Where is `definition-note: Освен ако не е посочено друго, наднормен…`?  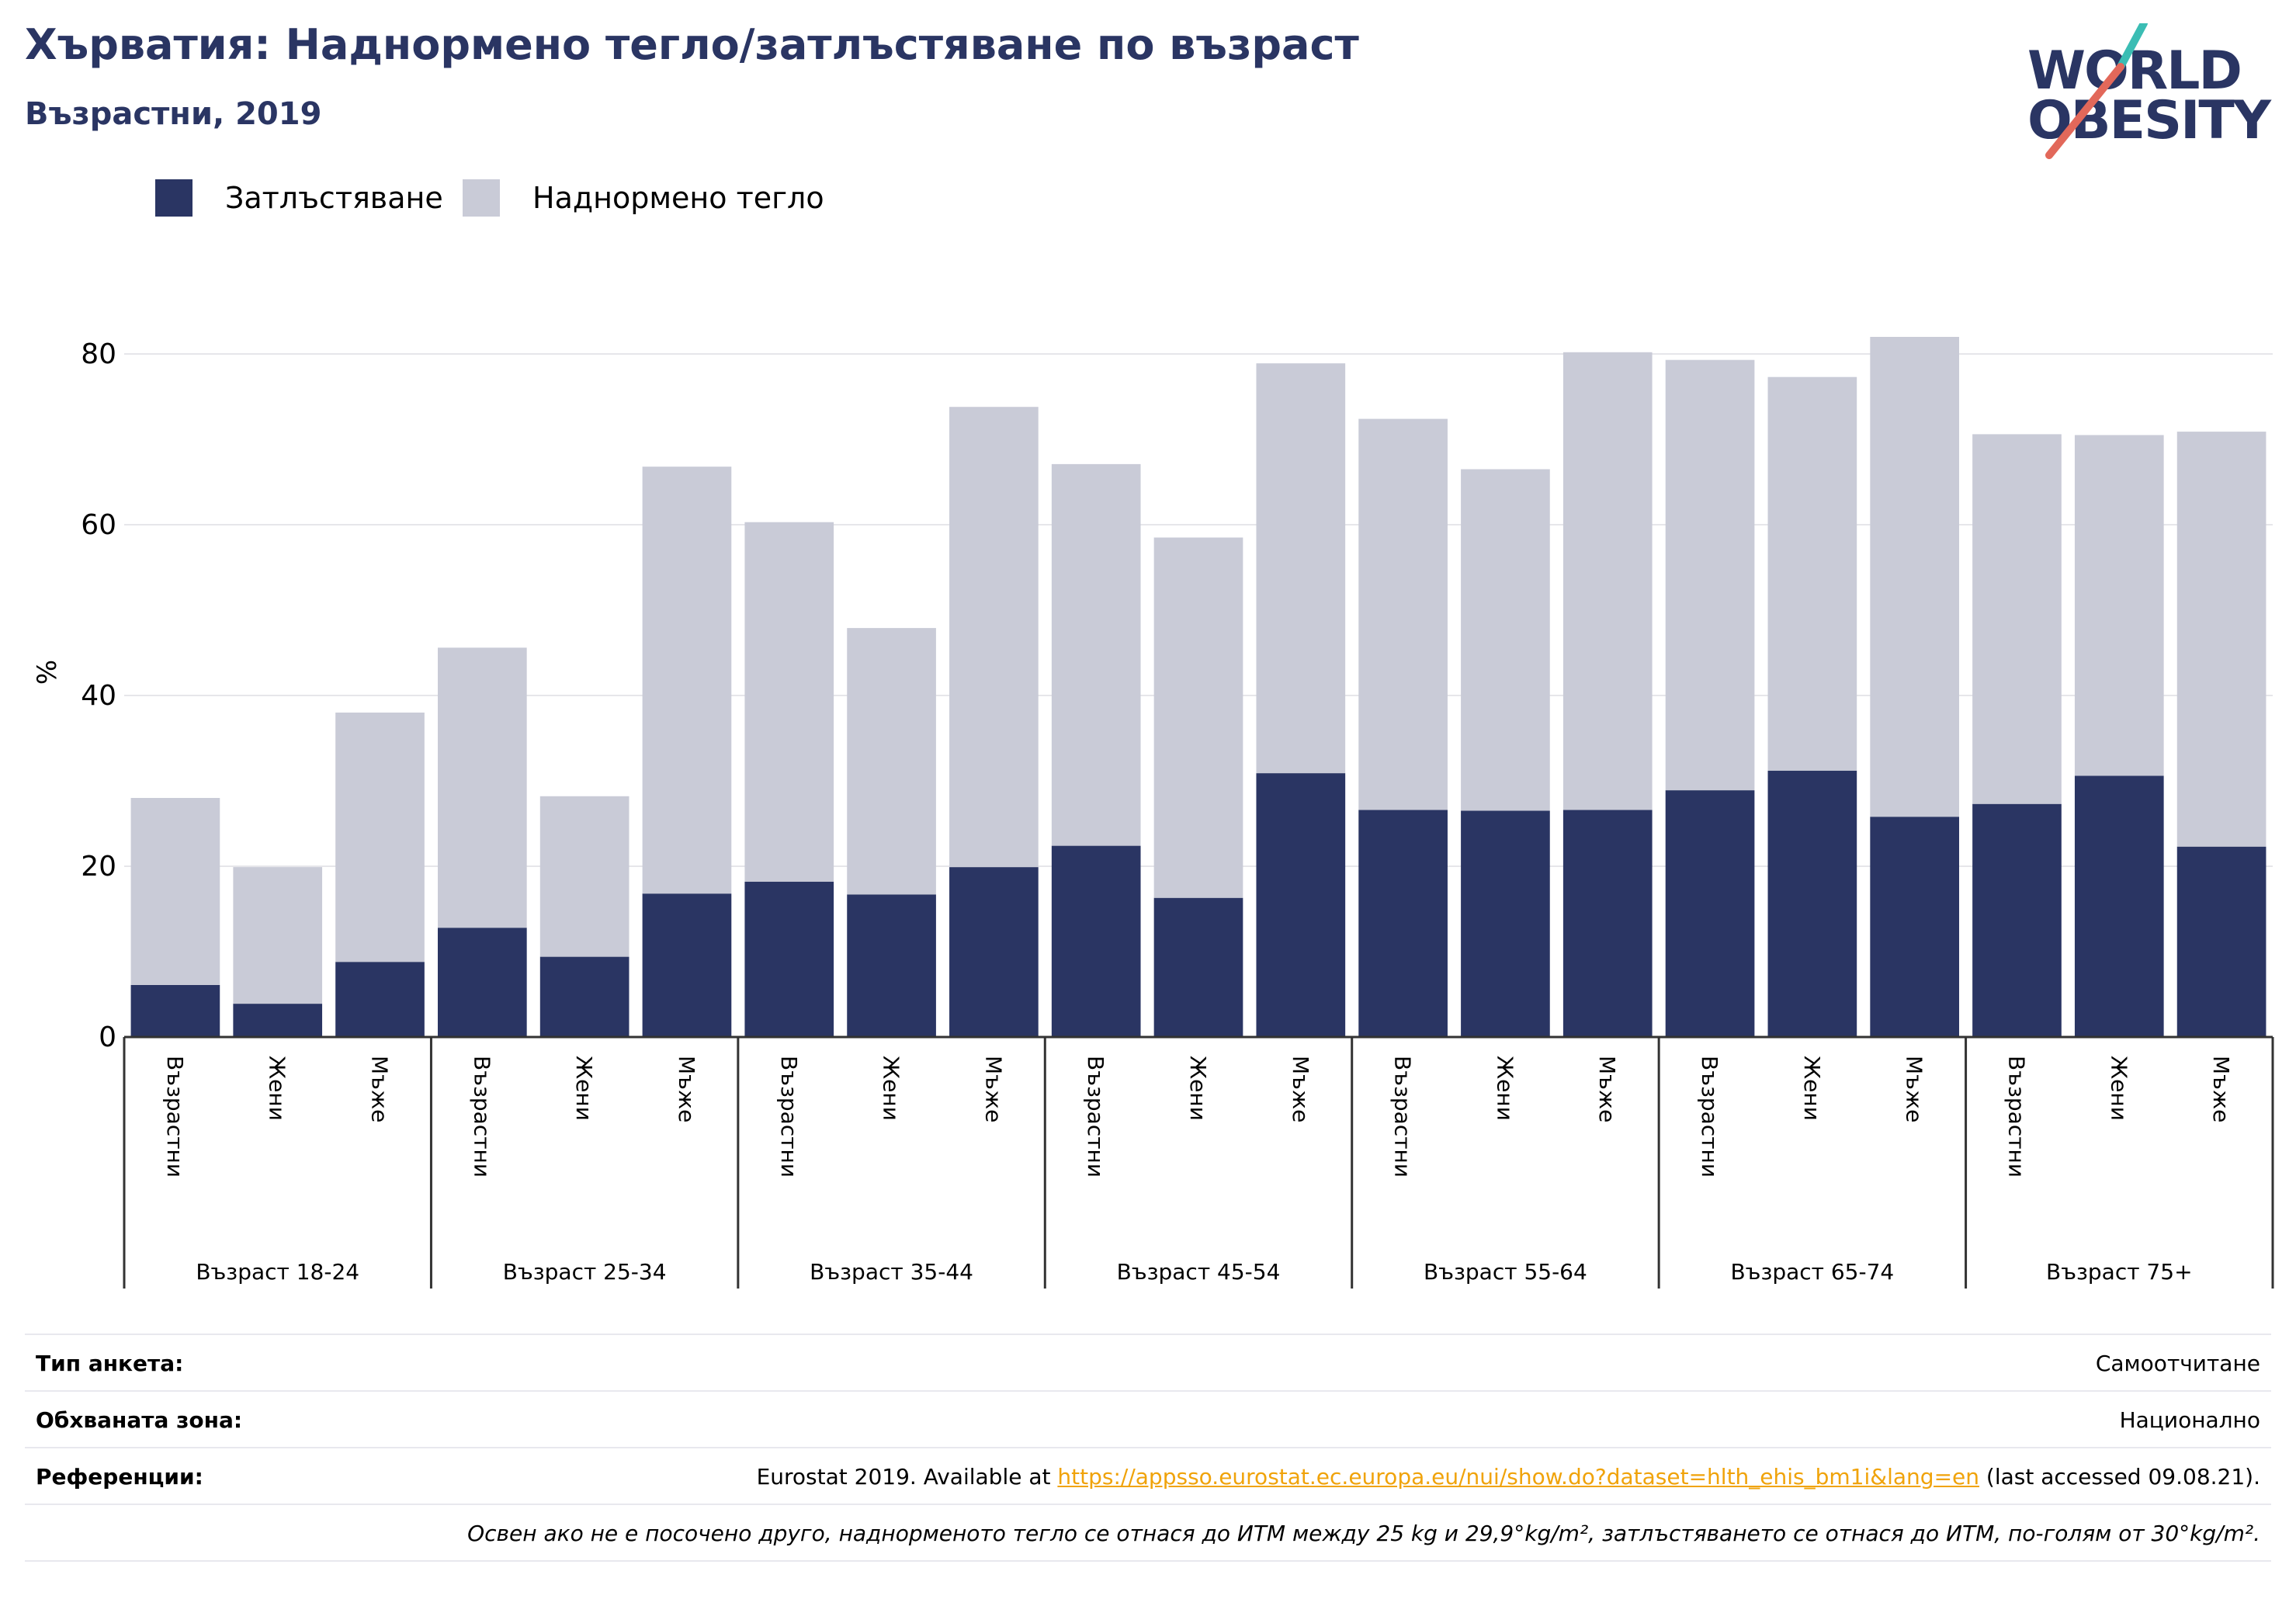
definition-note: Освен ако не е посочено друго, наднормен… is located at coordinates (1363, 1533).